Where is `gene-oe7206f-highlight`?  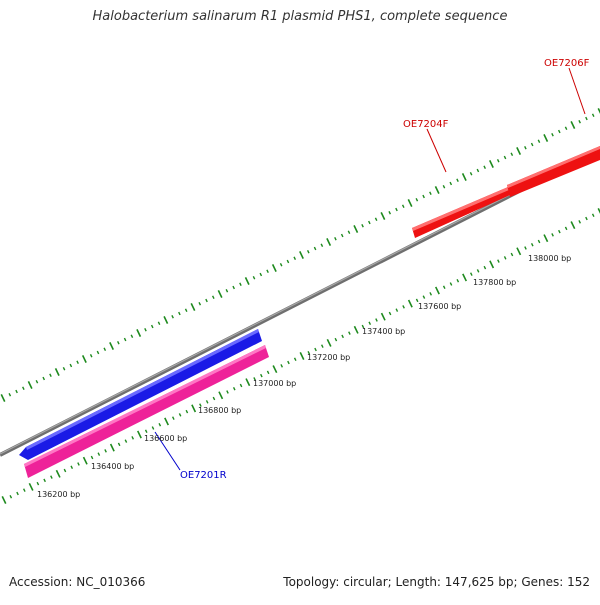
gene-oe7206f-highlight is located at coordinates (553, 167).